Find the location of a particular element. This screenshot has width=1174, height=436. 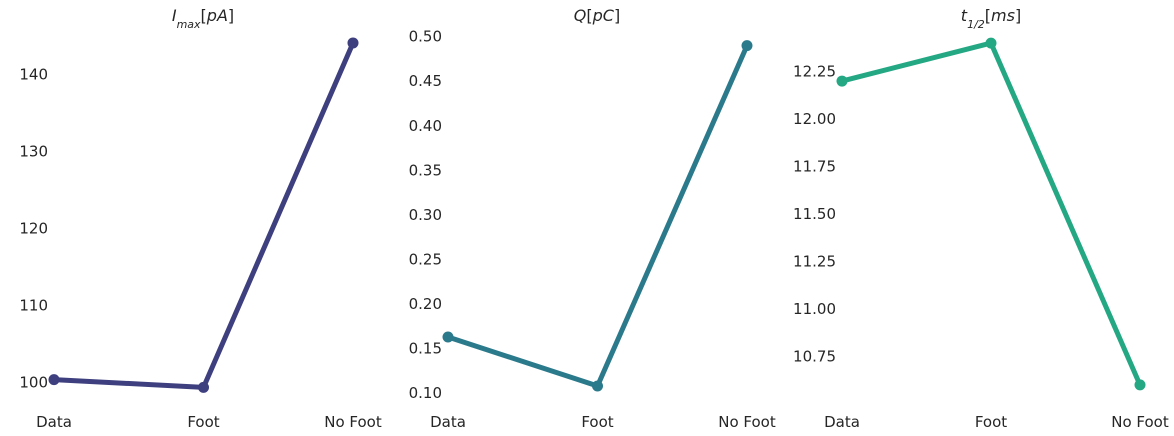

y-tick-label: 0.35 is located at coordinates (425, 170).